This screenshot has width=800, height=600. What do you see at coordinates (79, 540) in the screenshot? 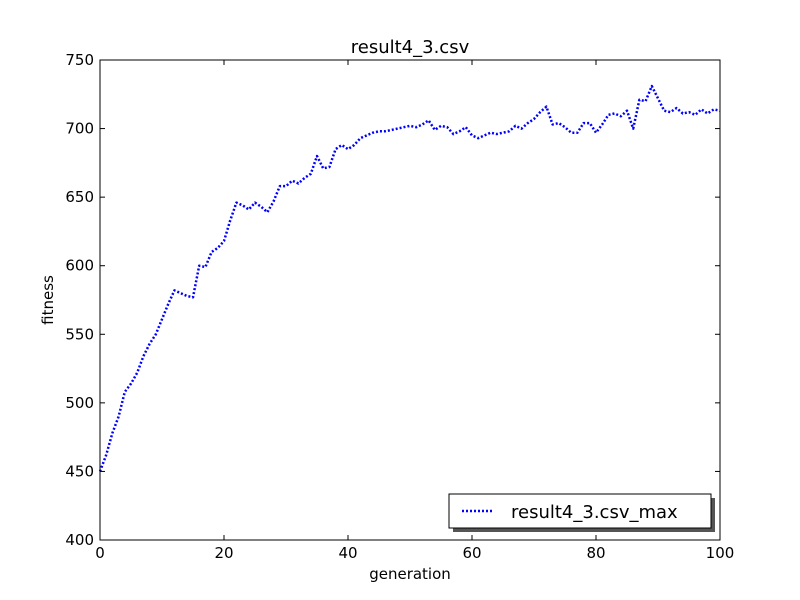
I see `y-tick-label: 400` at bounding box center [79, 540].